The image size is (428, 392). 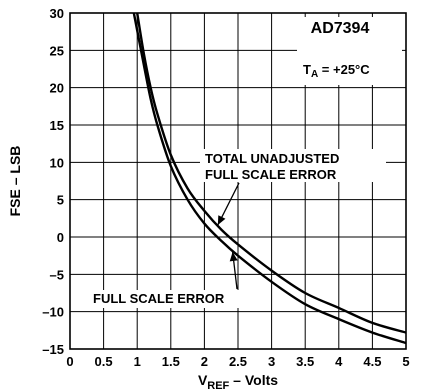 What do you see at coordinates (137, 361) in the screenshot?
I see `x-tick-label: 1` at bounding box center [137, 361].